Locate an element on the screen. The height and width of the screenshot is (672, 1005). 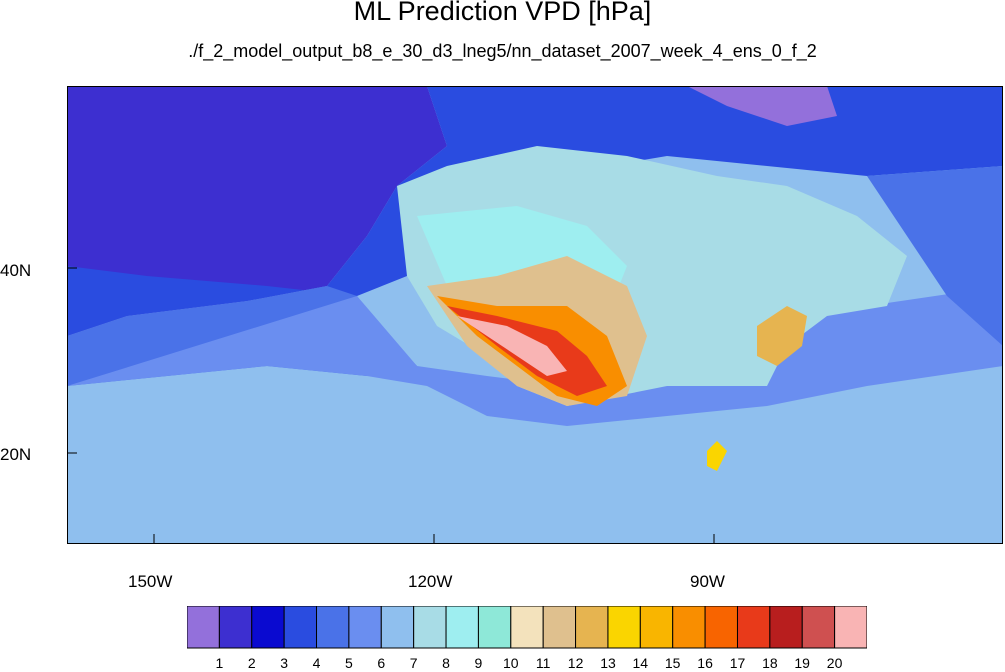
lon-label-90w: 90W is located at coordinates (707, 581).